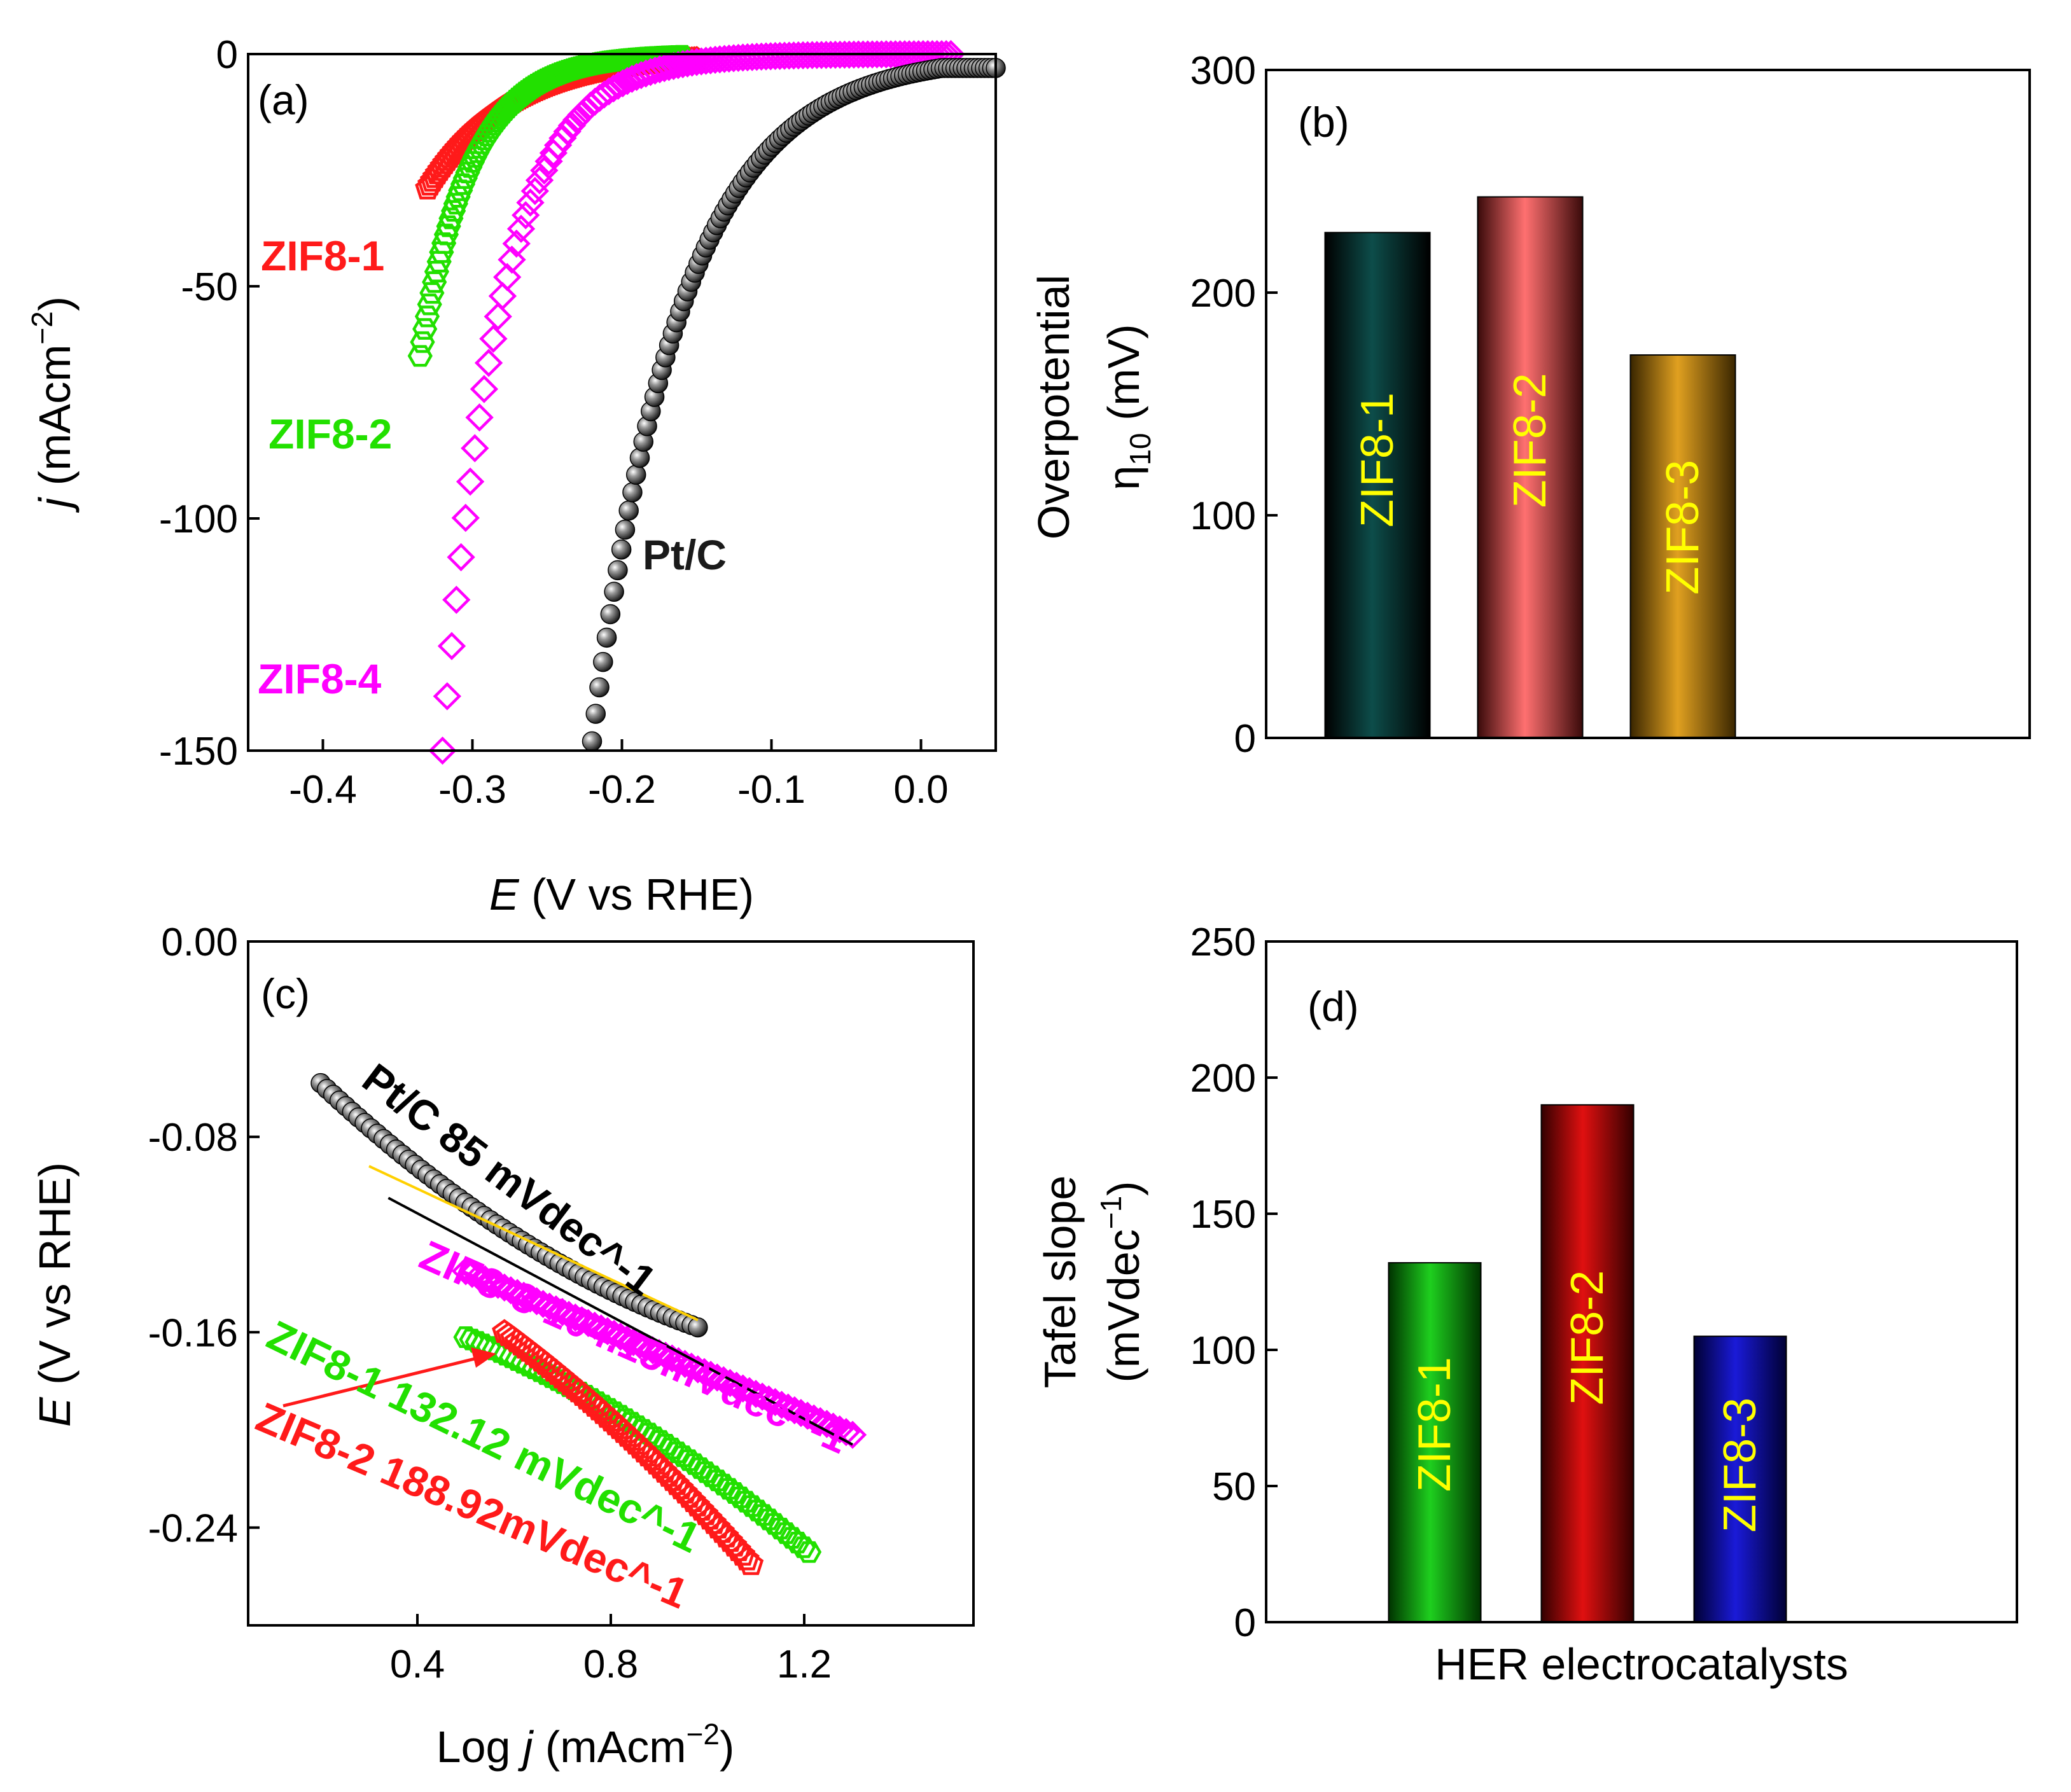  I want to click on c-xtick-1-label: 0.8, so click(610, 1664).